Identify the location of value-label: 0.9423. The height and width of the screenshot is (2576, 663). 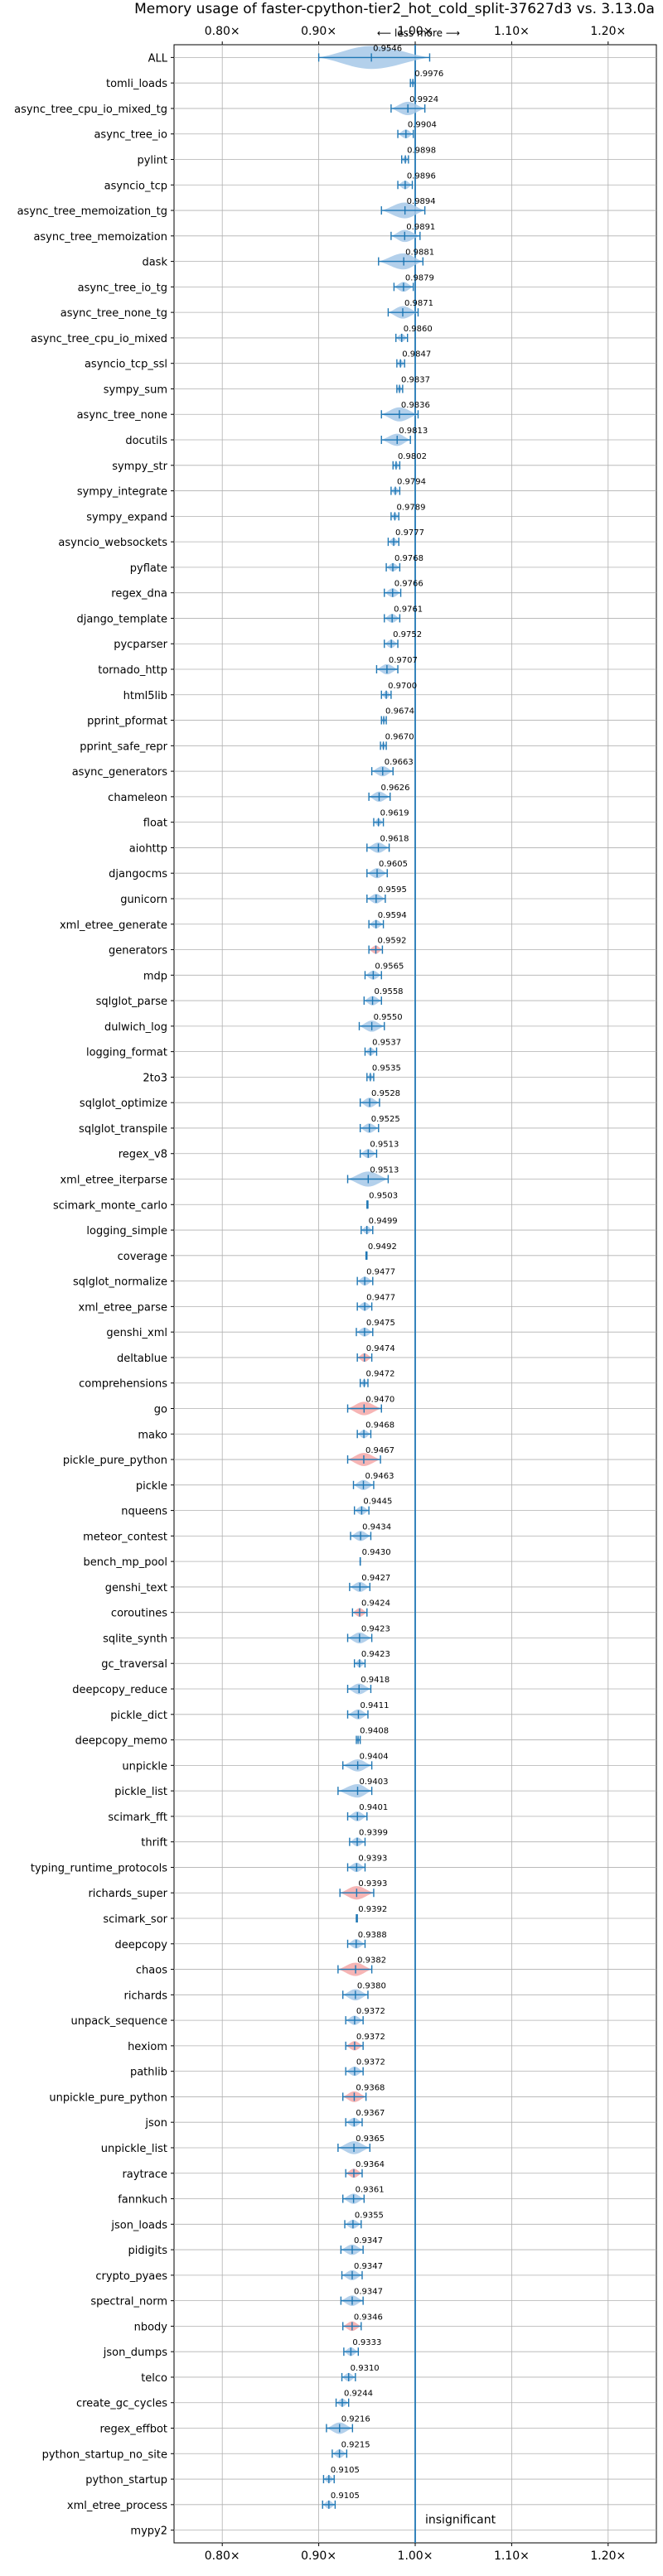
(375, 1654).